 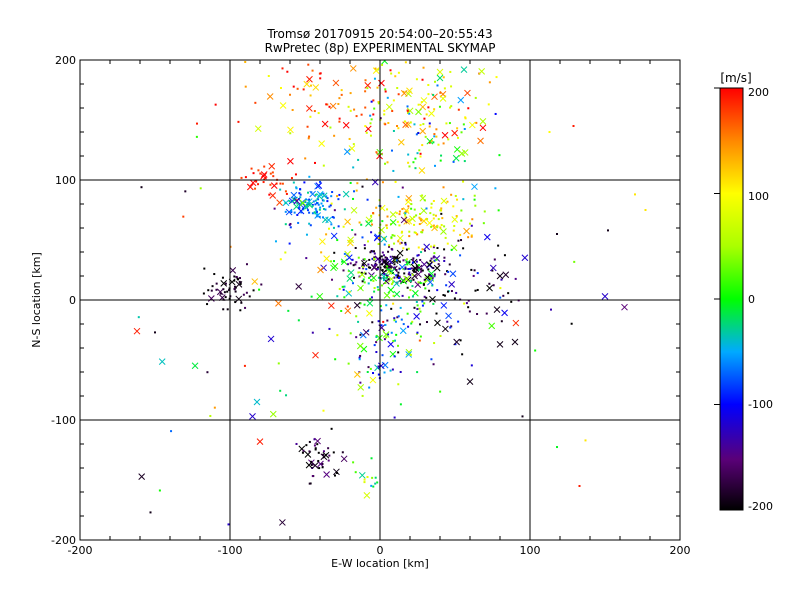 What do you see at coordinates (751, 299) in the screenshot?
I see `colorbar-tick-label: 0` at bounding box center [751, 299].